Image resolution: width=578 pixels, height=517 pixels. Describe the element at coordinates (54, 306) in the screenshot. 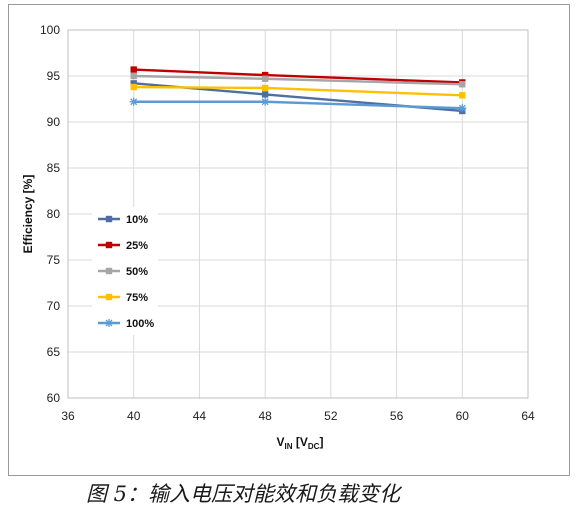

I see `y-tick-label: 70` at that location.